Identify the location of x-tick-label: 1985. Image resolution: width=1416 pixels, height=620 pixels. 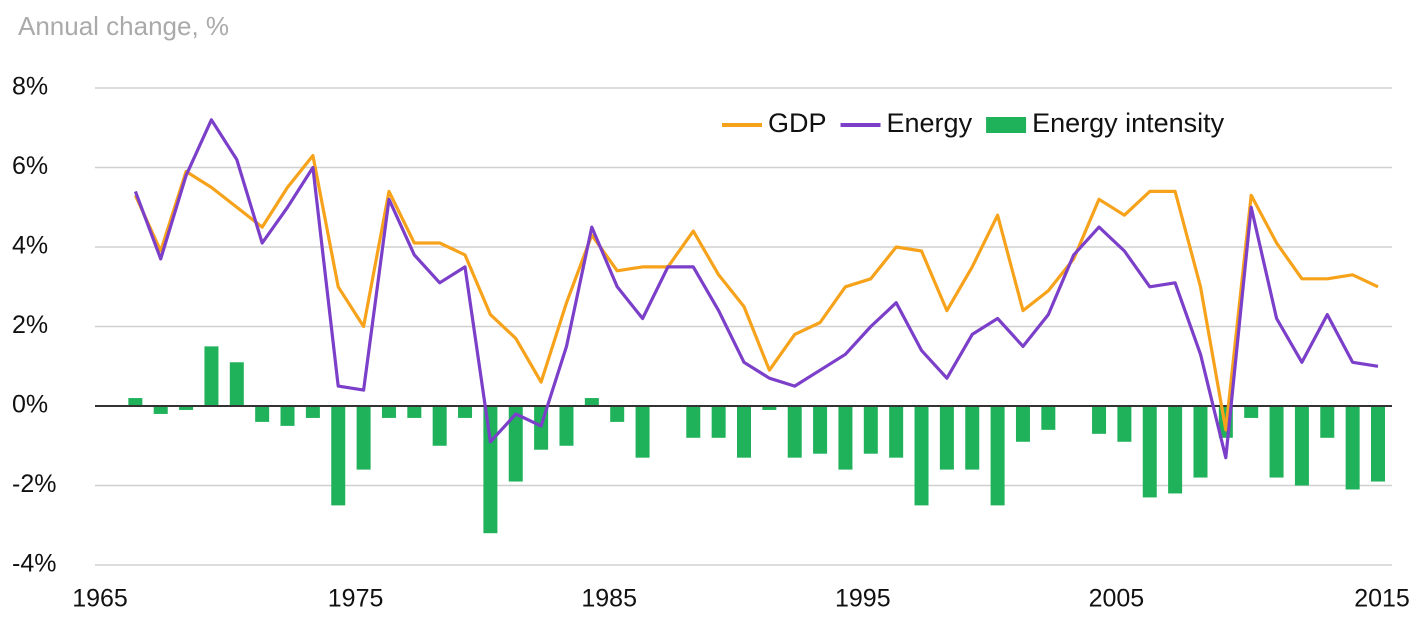
(609, 599).